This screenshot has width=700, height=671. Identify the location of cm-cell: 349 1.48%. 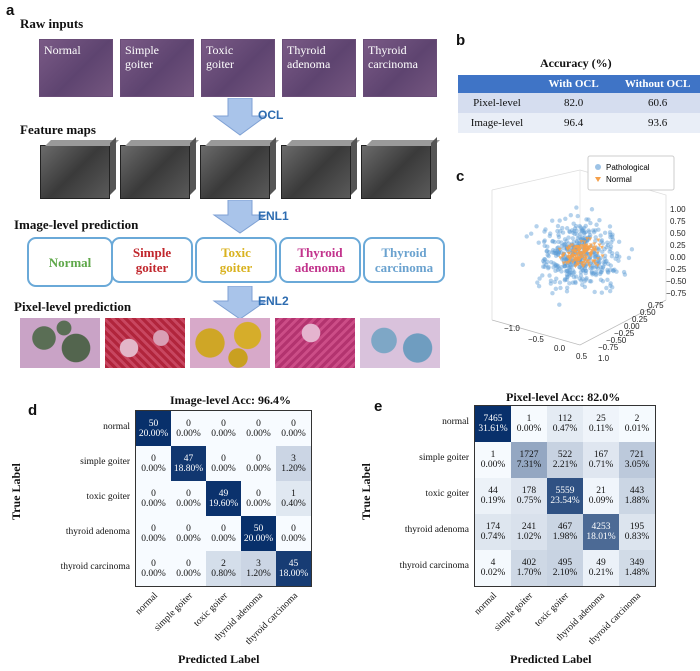
(637, 568).